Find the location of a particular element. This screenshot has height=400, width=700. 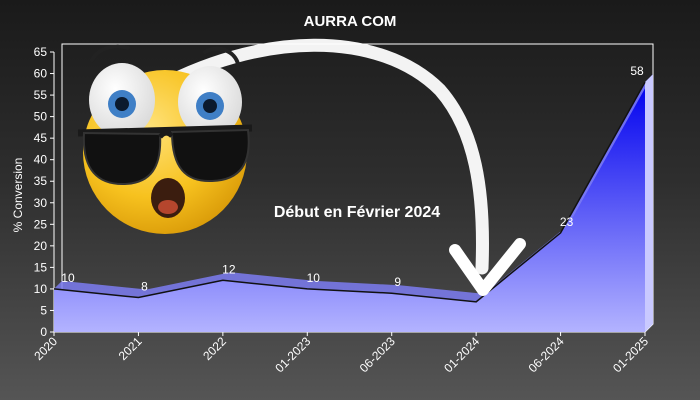

y-tick-label: 25 is located at coordinates (41, 224).